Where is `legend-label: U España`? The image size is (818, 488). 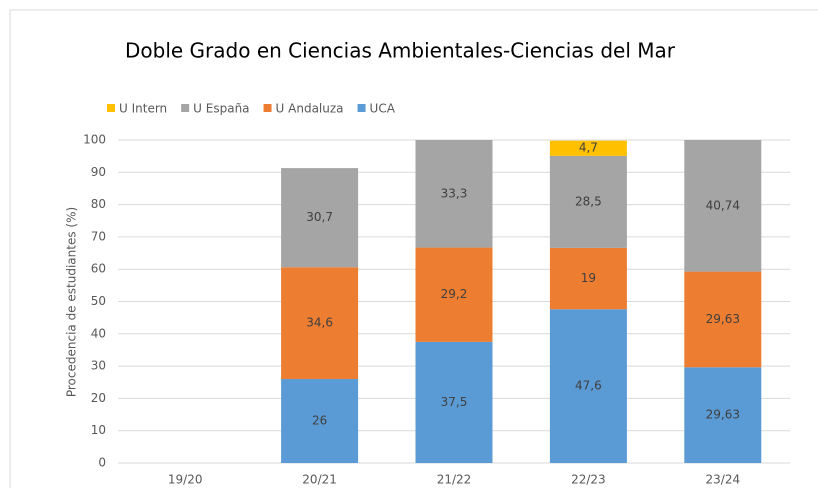
legend-label: U España is located at coordinates (221, 109).